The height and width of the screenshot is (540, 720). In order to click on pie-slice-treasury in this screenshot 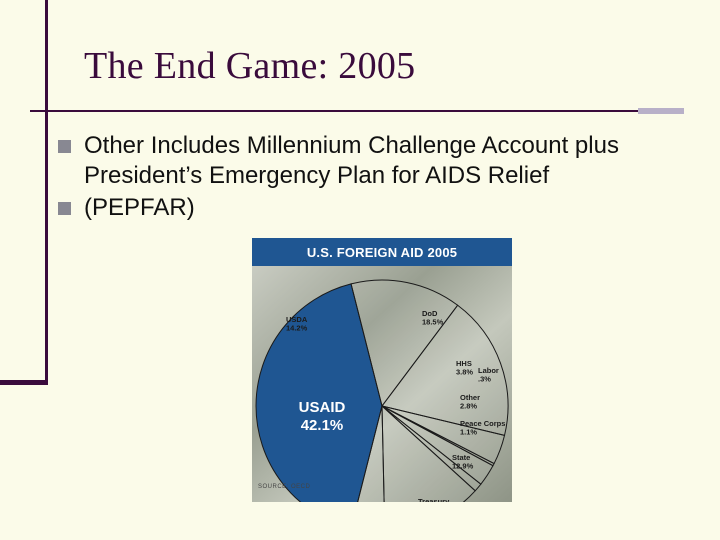, I will do `click(371, 453)`.